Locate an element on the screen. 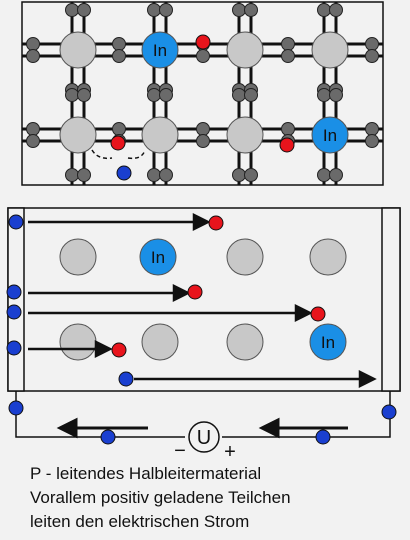 This screenshot has width=410, height=540. caption-line-1: P - leitendes Halbleitermaterial is located at coordinates (146, 473).